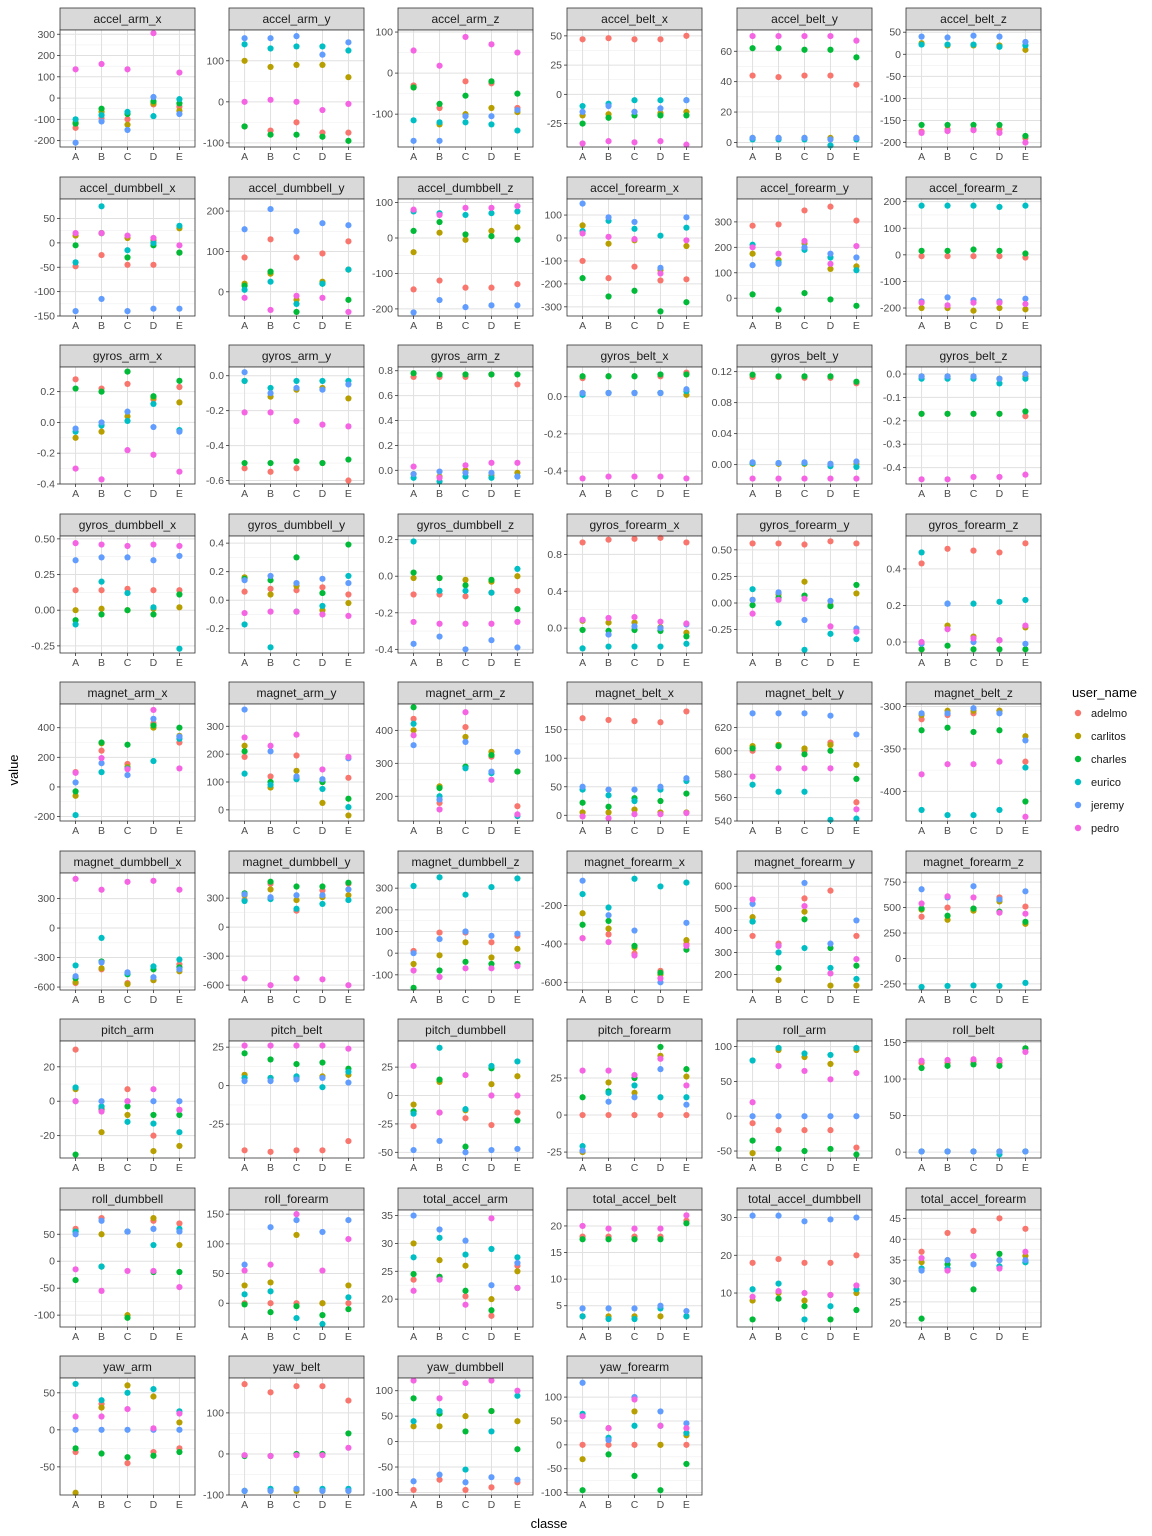 The height and width of the screenshot is (1536, 1152). Describe the element at coordinates (13, 769) in the screenshot. I see `y-axis-title: value` at that location.